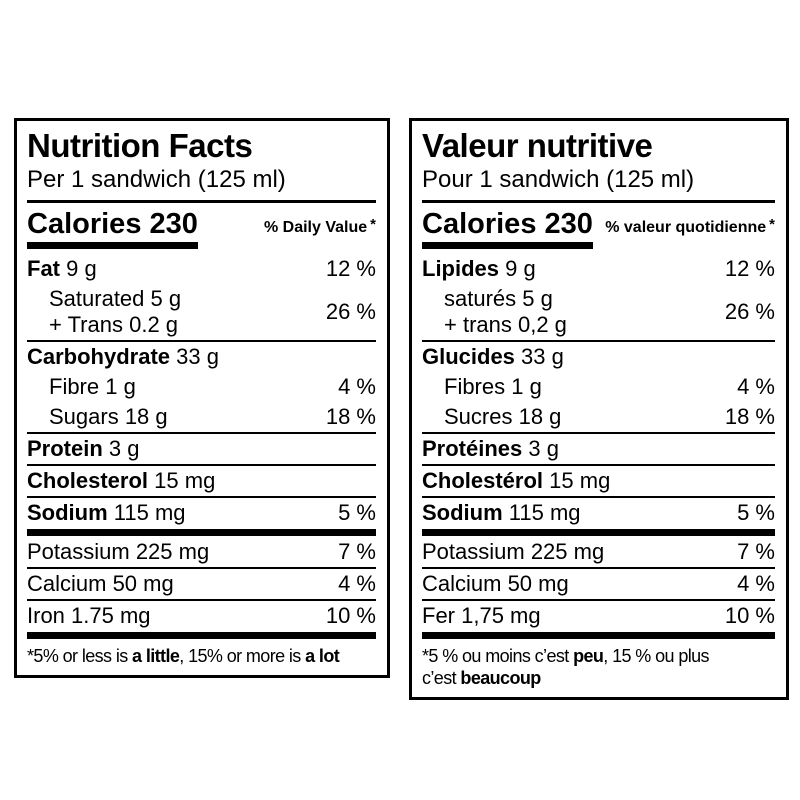 The image size is (800, 800). Describe the element at coordinates (156, 179) in the screenshot. I see `serving-size-english: Per 1 sandwich (125 ml)` at that location.